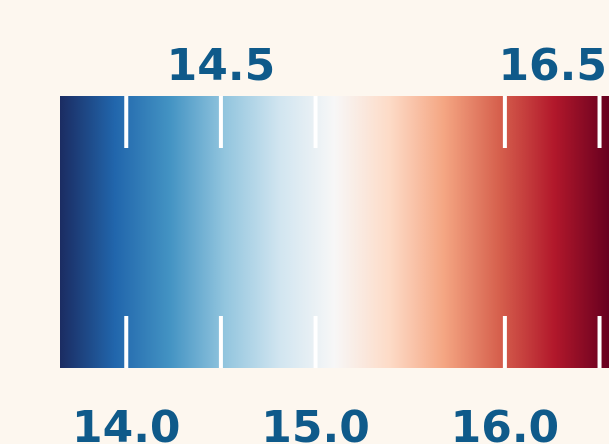  What do you see at coordinates (505, 423) in the screenshot?
I see `bottom-tick-label: 16.0` at bounding box center [505, 423].